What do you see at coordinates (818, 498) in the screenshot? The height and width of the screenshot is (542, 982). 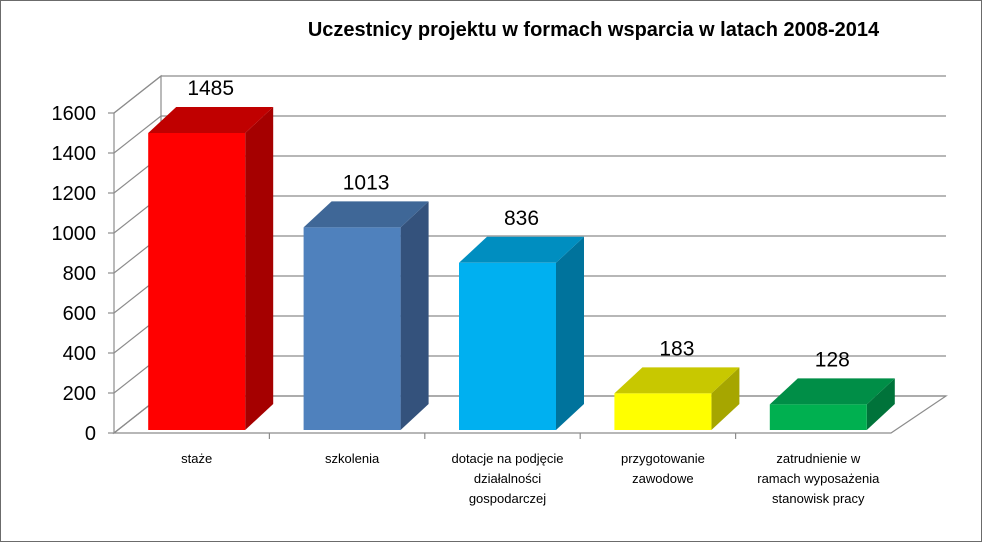 I see `category-label: stanowisk pracy` at bounding box center [818, 498].